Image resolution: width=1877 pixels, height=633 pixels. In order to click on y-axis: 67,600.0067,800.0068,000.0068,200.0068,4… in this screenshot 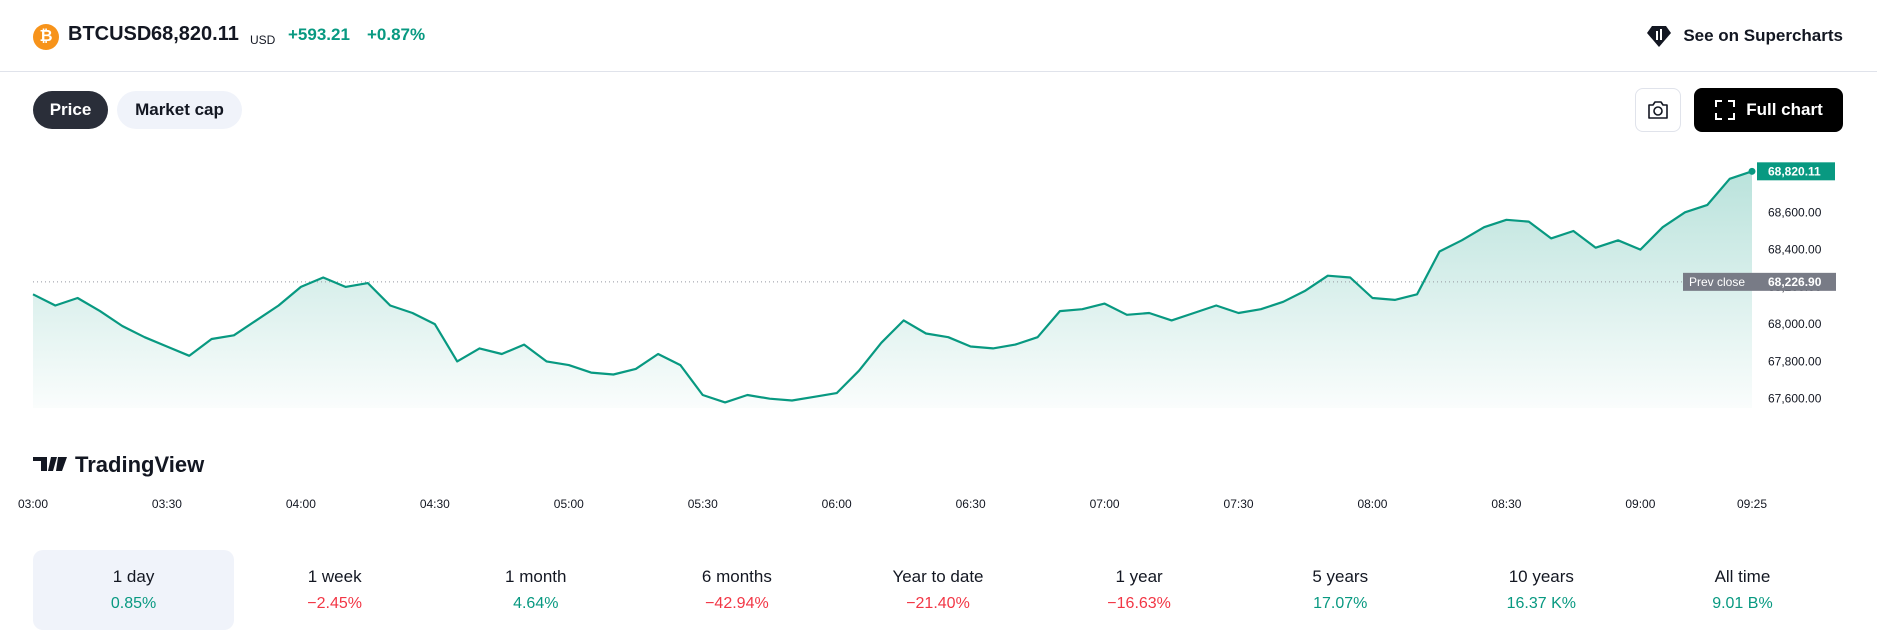, I will do `click(1795, 305)`.